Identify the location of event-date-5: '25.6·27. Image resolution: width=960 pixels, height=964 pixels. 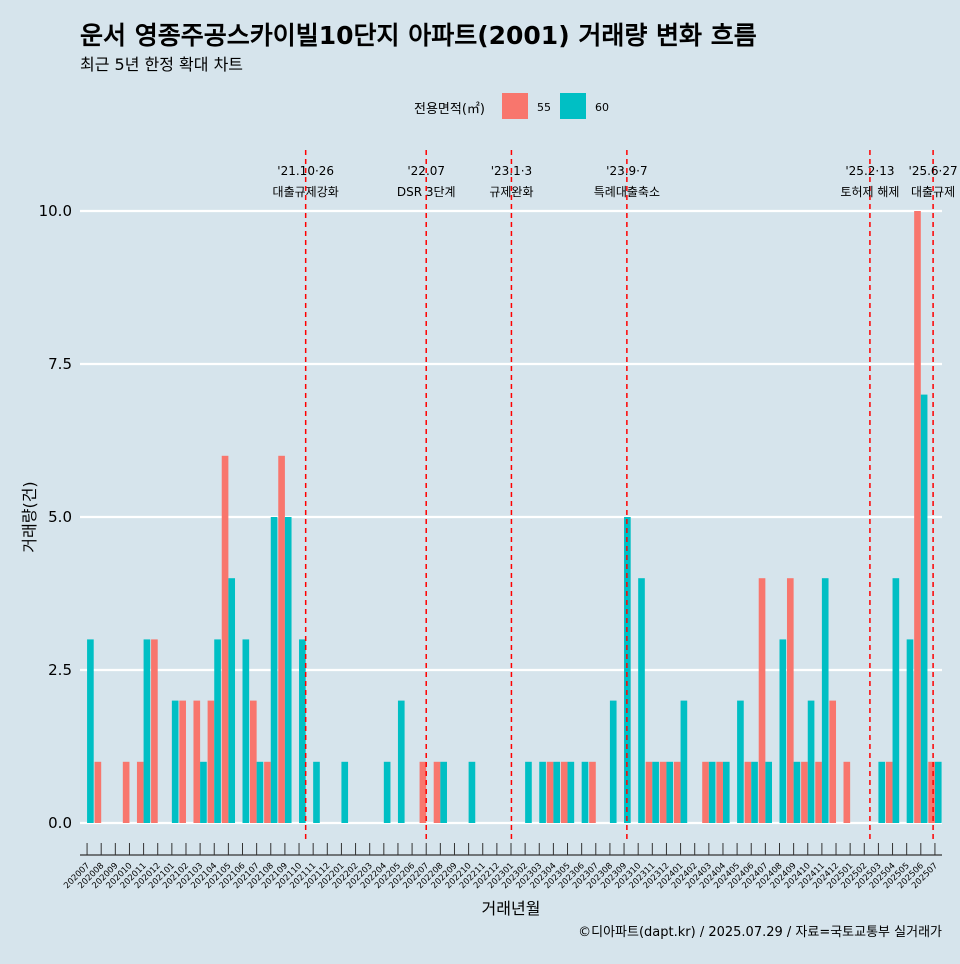
(933, 171).